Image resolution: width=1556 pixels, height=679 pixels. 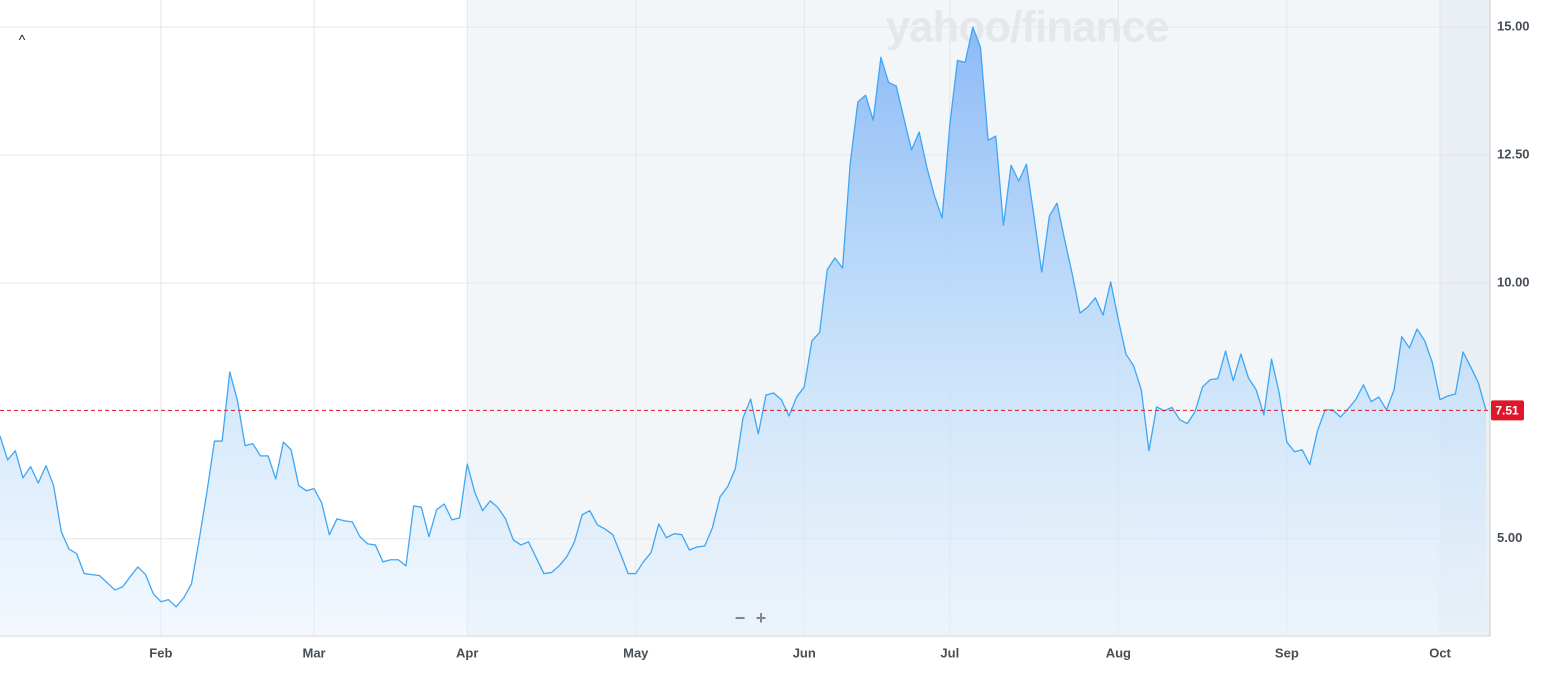 I want to click on price-badge, so click(x=1507, y=410).